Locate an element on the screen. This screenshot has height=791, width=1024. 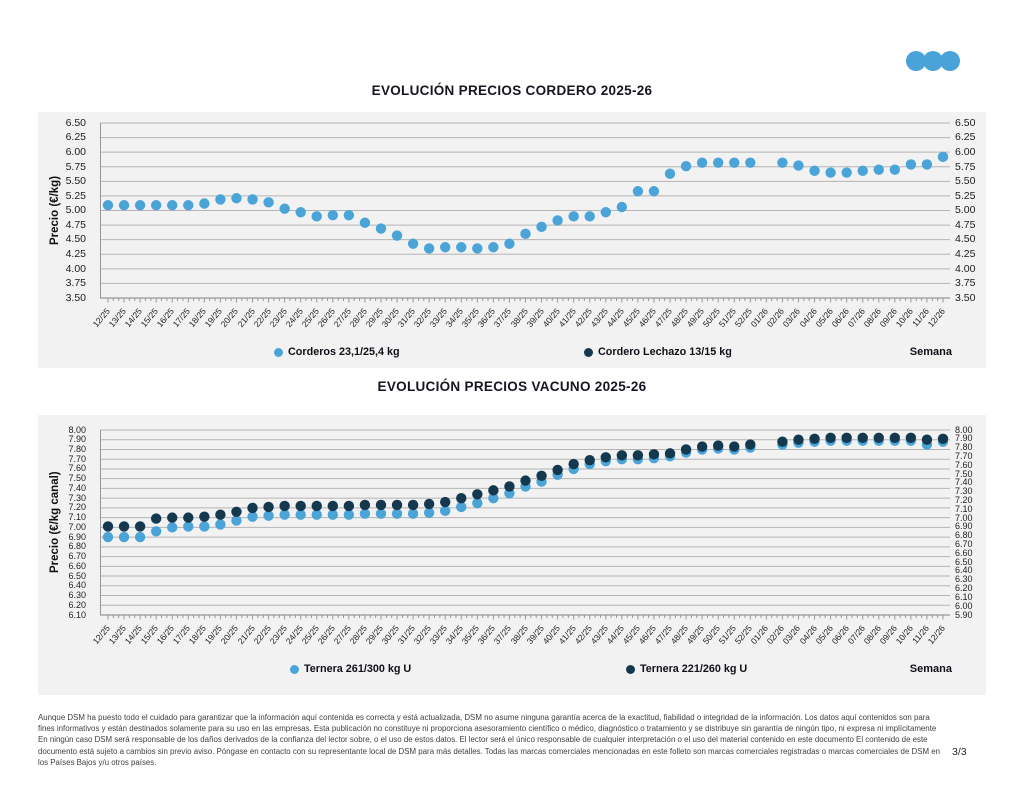
y-tick-label-right: 4.50 is located at coordinates (965, 239).